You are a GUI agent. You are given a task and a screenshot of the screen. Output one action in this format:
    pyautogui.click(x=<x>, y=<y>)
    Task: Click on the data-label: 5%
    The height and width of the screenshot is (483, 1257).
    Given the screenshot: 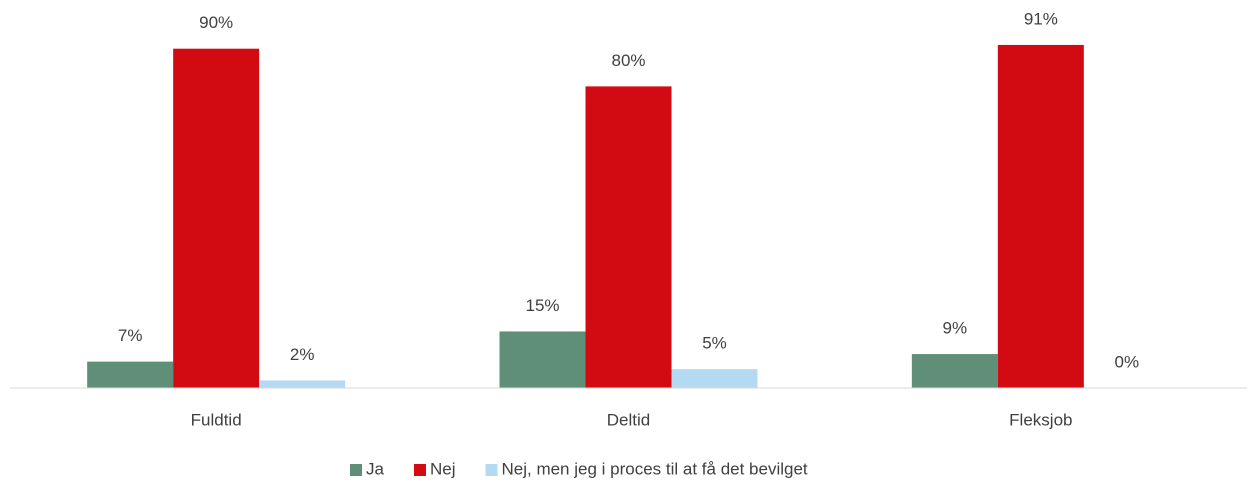 What is the action you would take?
    pyautogui.click(x=714, y=343)
    